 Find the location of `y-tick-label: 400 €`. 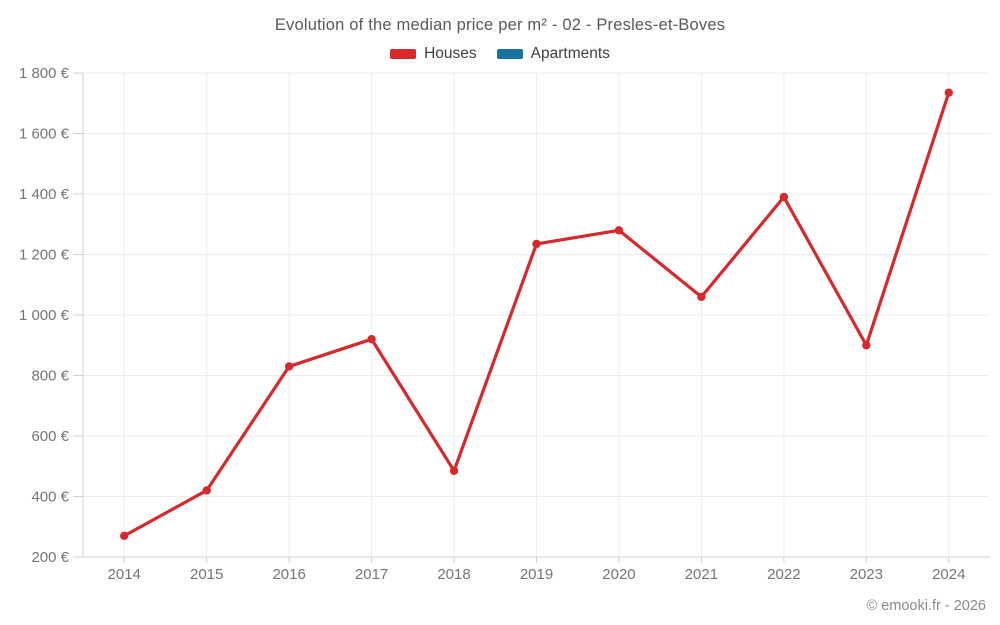

y-tick-label: 400 € is located at coordinates (50, 497).